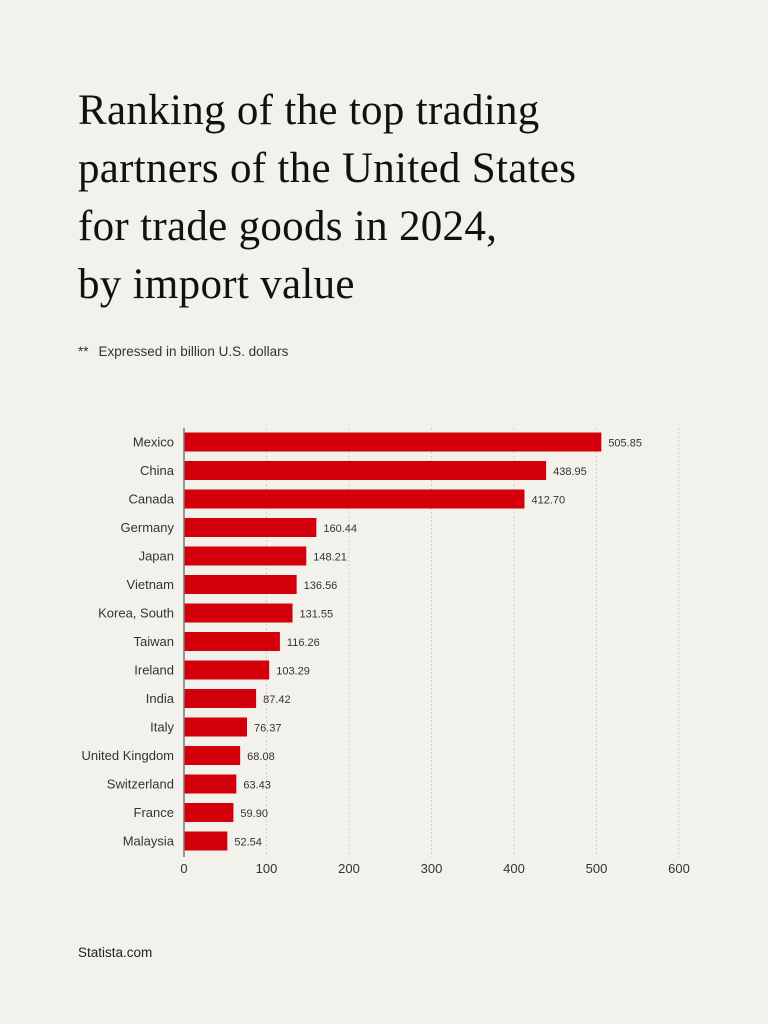  Describe the element at coordinates (514, 868) in the screenshot. I see `x-tick-label: 400` at that location.